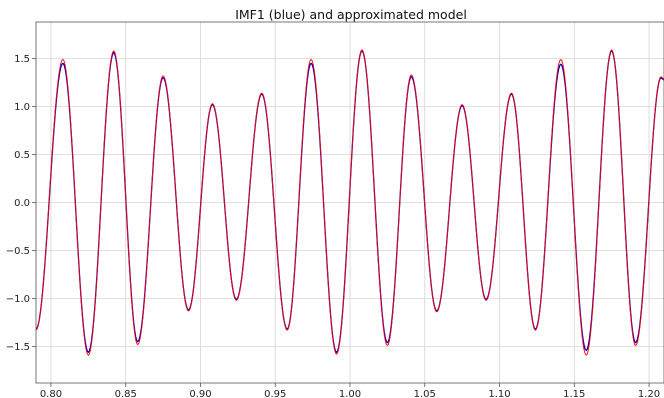  Describe the element at coordinates (351, 14) in the screenshot. I see `chart-title: IMF1 (blue) and approximated model` at that location.